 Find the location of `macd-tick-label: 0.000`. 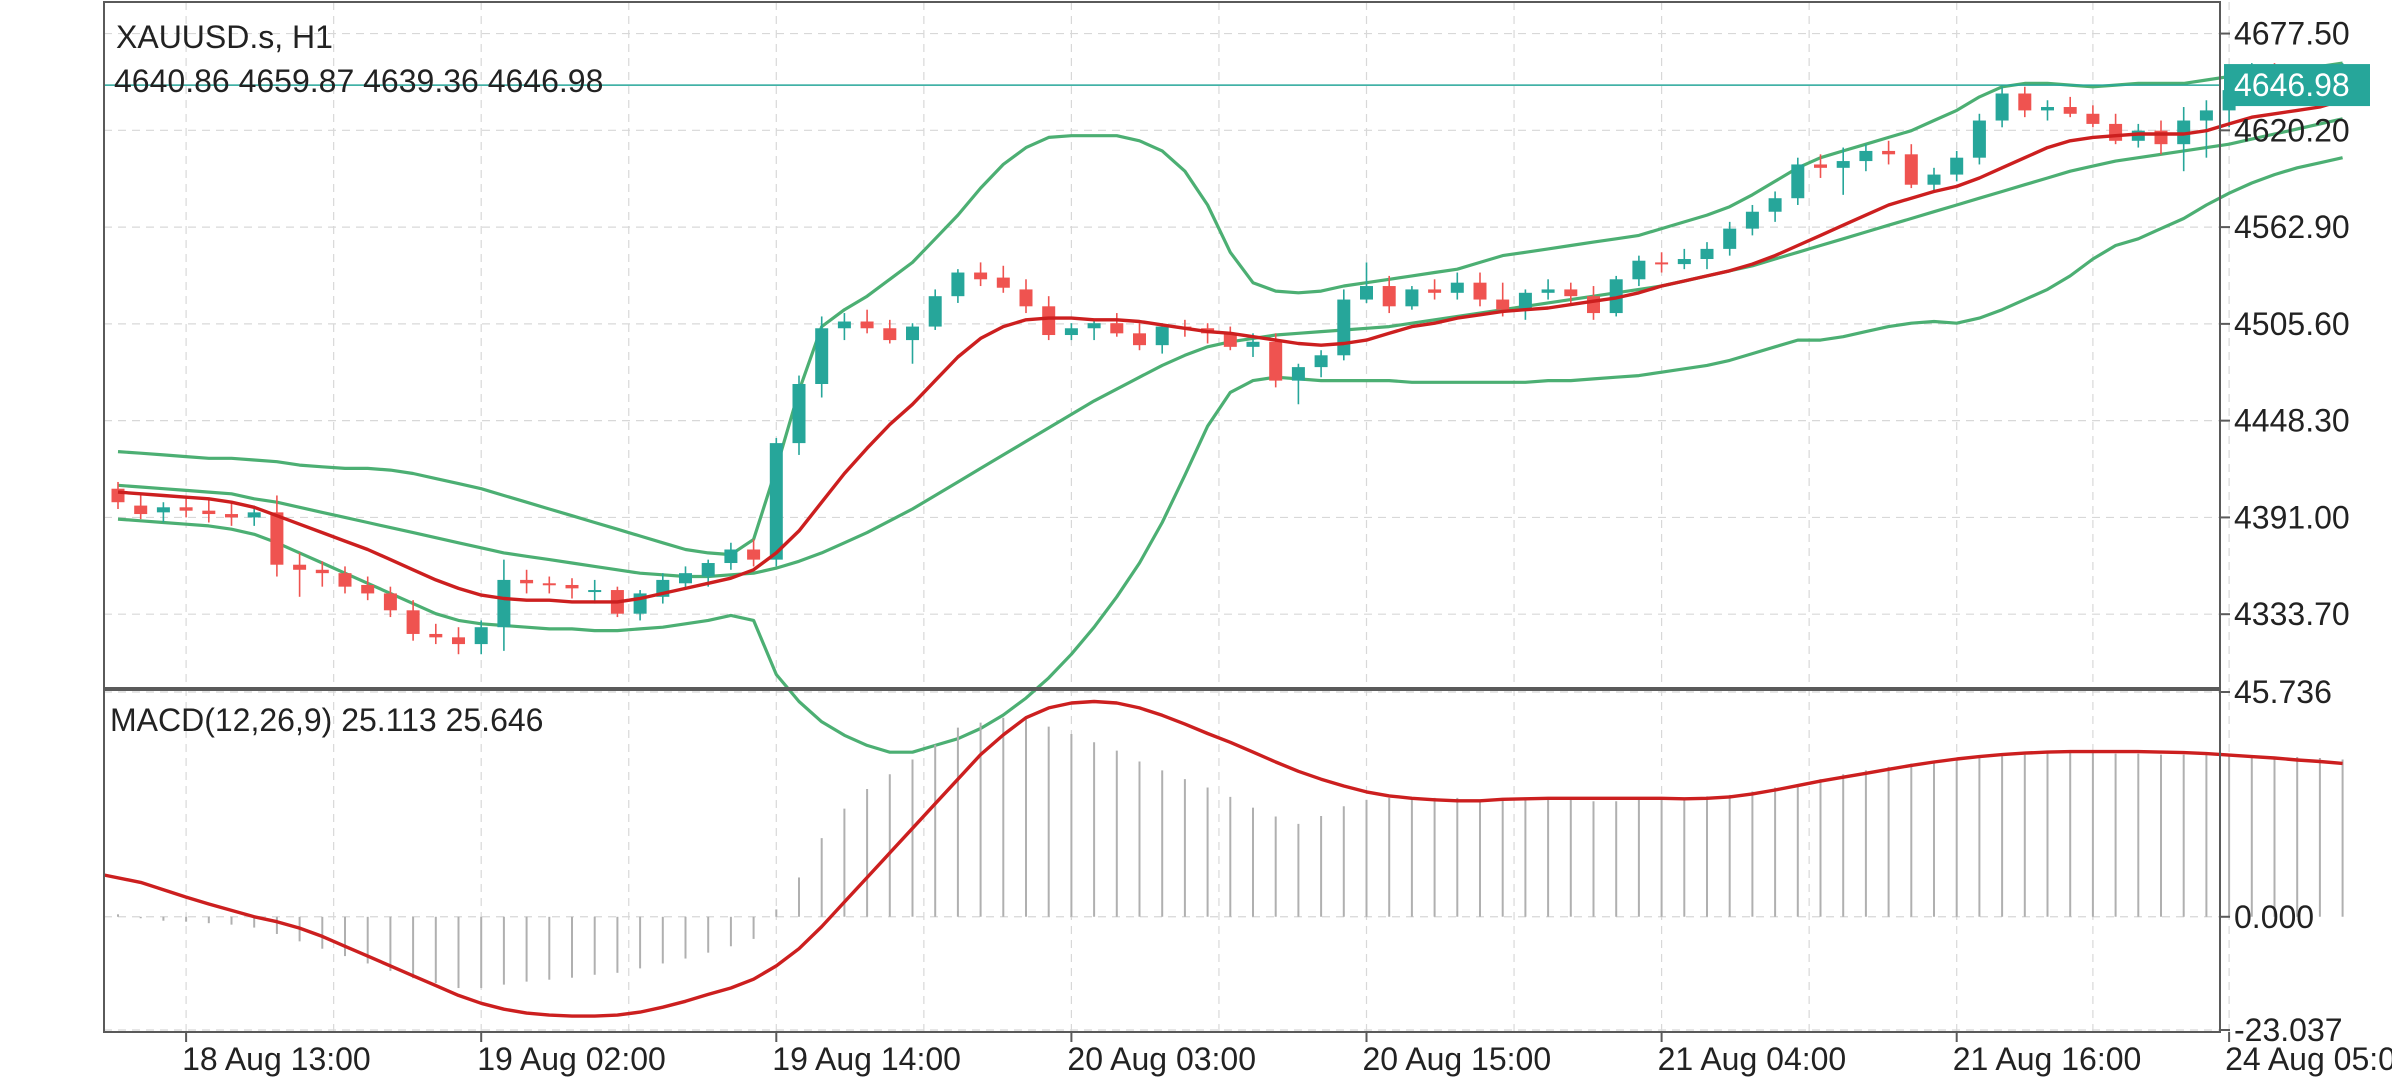

macd-tick-label: 0.000 is located at coordinates (2274, 917).